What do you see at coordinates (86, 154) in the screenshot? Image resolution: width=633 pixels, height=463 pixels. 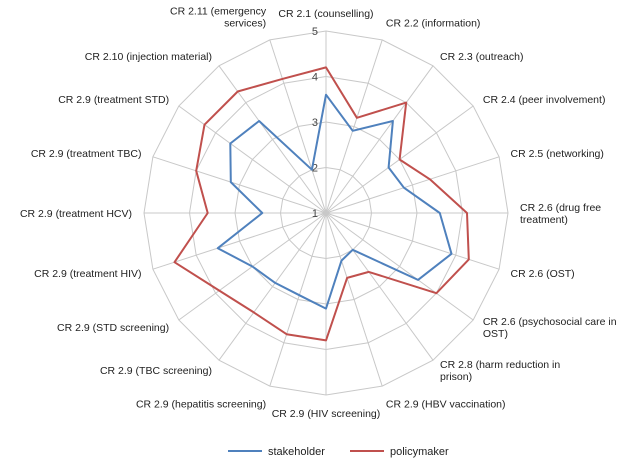 I see `axis-label: CR 2.9 (treatment TBC)` at bounding box center [86, 154].